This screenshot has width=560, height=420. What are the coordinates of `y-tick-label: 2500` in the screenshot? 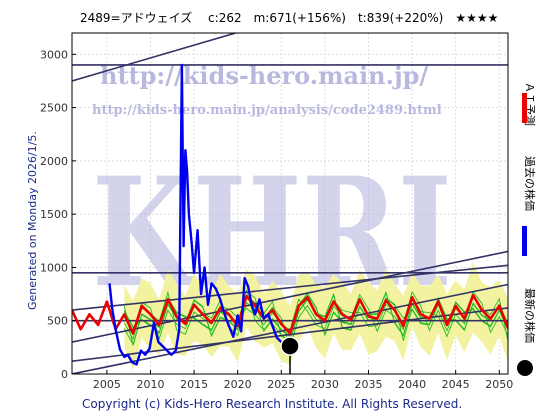 It's located at (54, 108).